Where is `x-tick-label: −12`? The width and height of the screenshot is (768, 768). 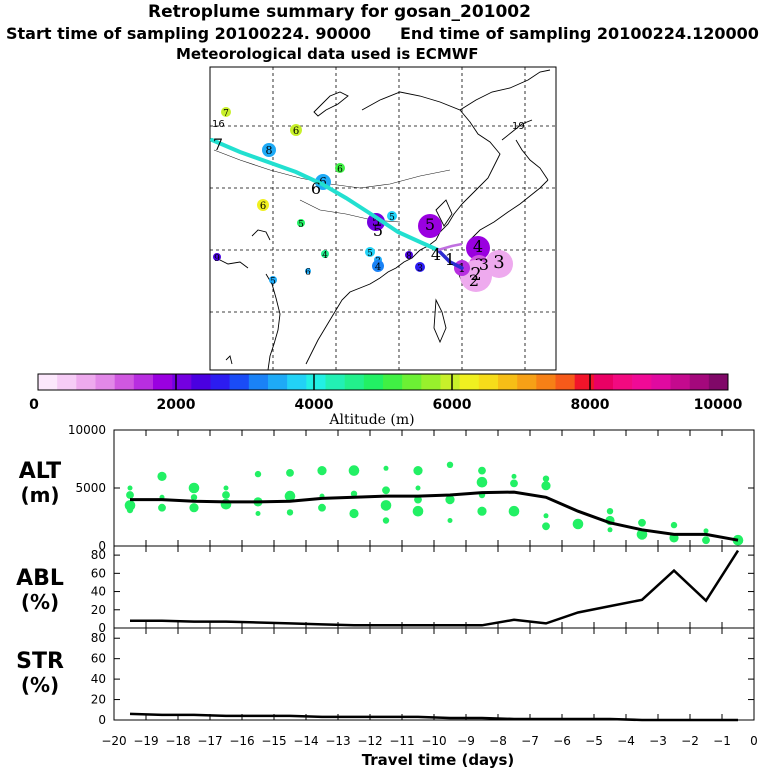
x-tick-label: −12 is located at coordinates (369, 741).